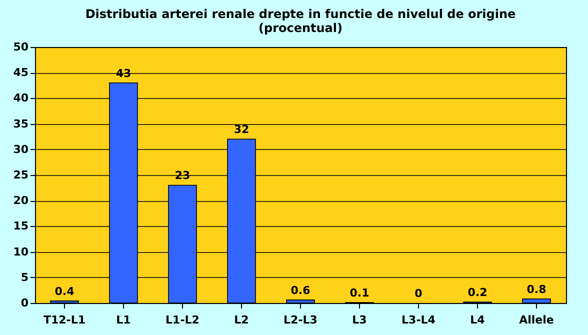  Describe the element at coordinates (21, 47) in the screenshot. I see `y-tick-label: 50` at that location.